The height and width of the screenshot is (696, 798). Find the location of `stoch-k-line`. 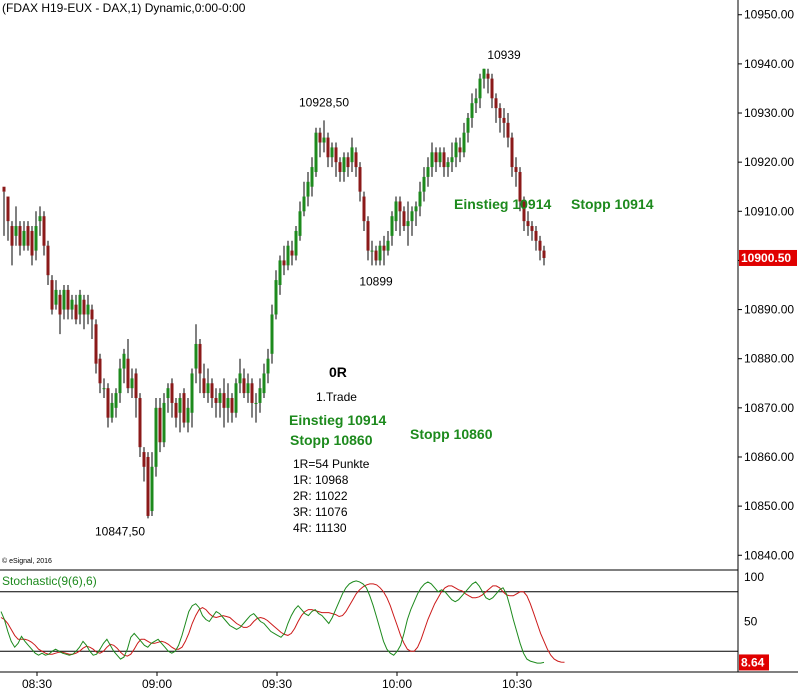

stoch-k-line is located at coordinates (272, 622).